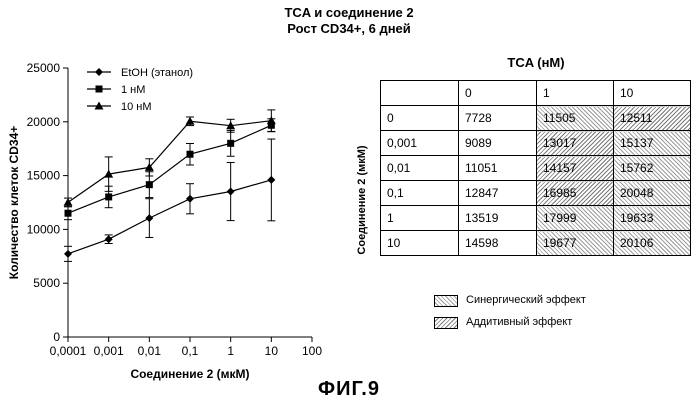  Describe the element at coordinates (575, 118) in the screenshot. I see `table-cell: 11505` at that location.